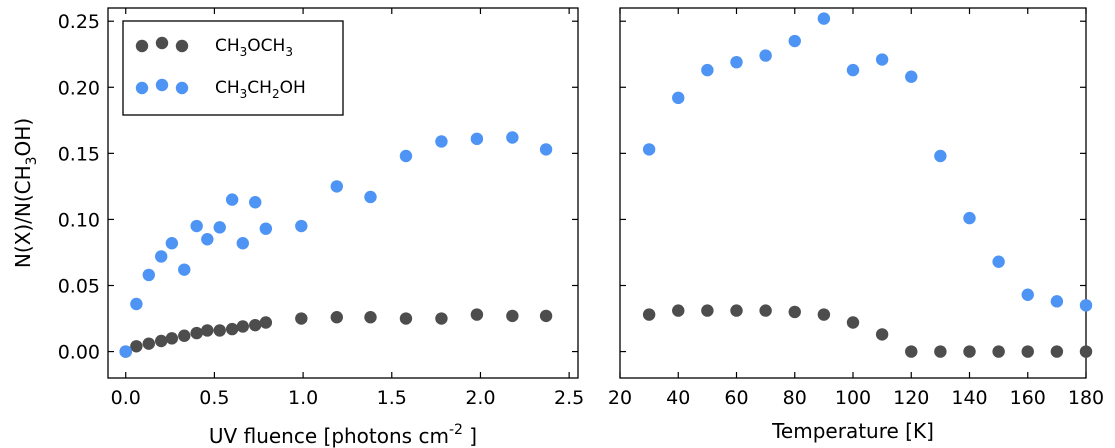 The width and height of the screenshot is (1115, 448). Describe the element at coordinates (79, 353) in the screenshot. I see `y-tick-label: 0.00` at that location.